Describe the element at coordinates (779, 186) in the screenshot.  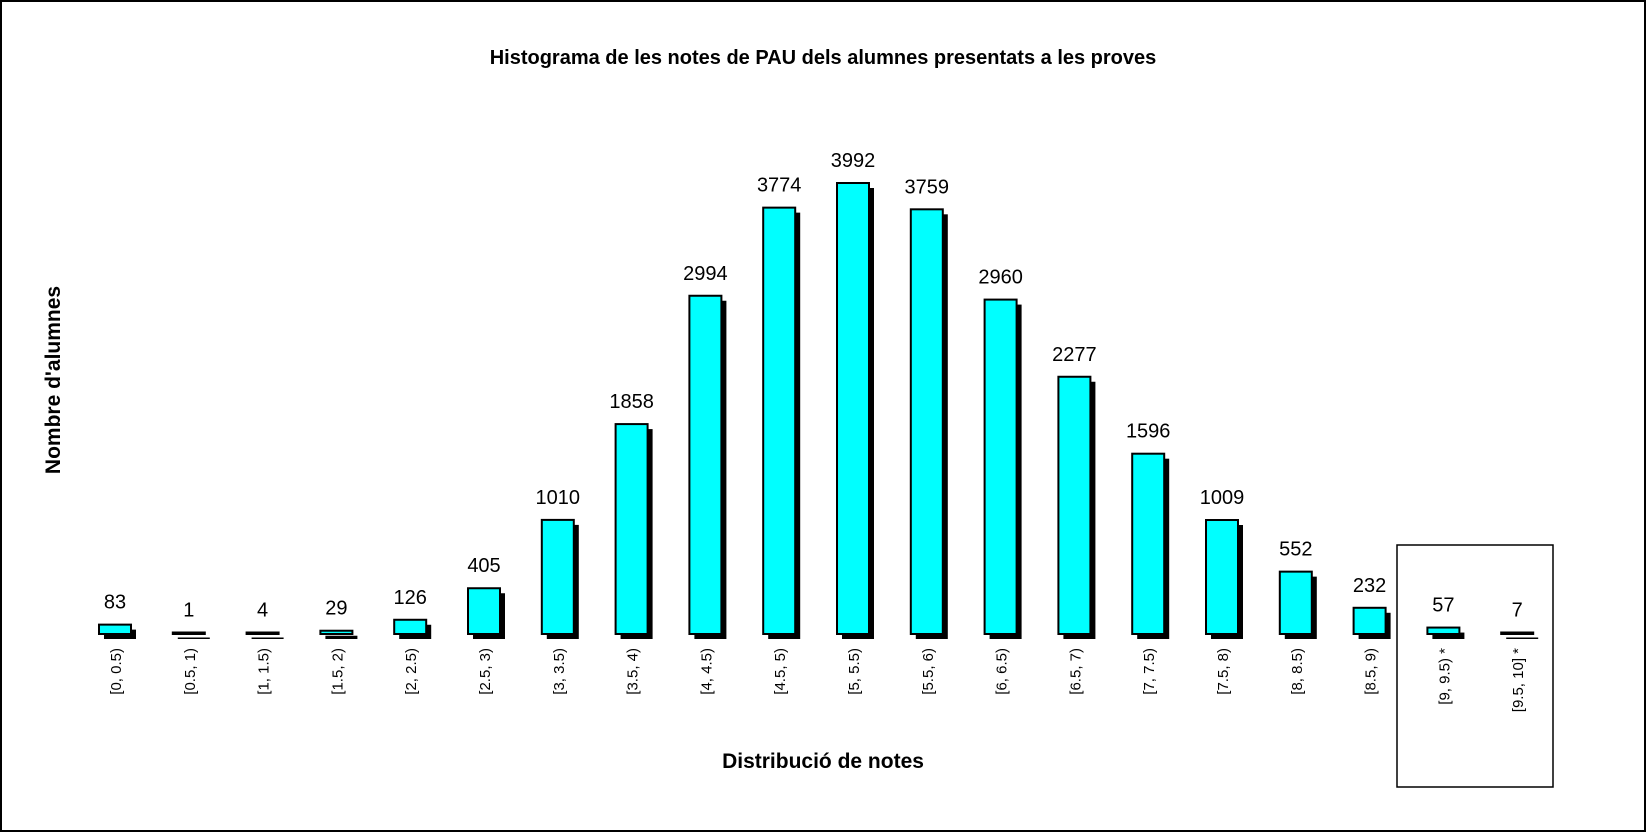
I see `data-label: 3774` at that location.